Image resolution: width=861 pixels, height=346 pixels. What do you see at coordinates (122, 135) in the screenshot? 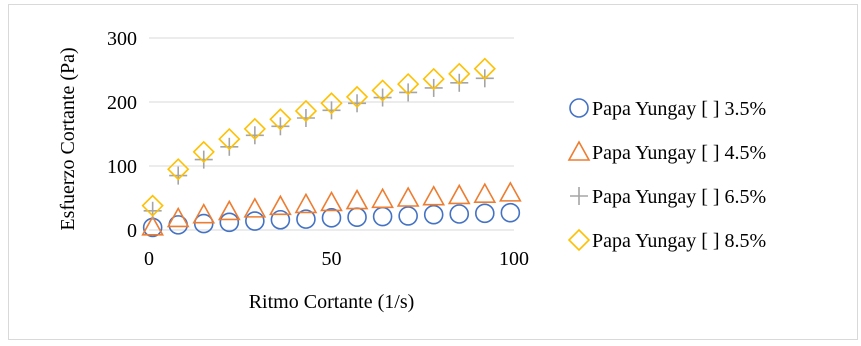
I see `y-tick-labels: 0 100 200 300` at bounding box center [122, 135].